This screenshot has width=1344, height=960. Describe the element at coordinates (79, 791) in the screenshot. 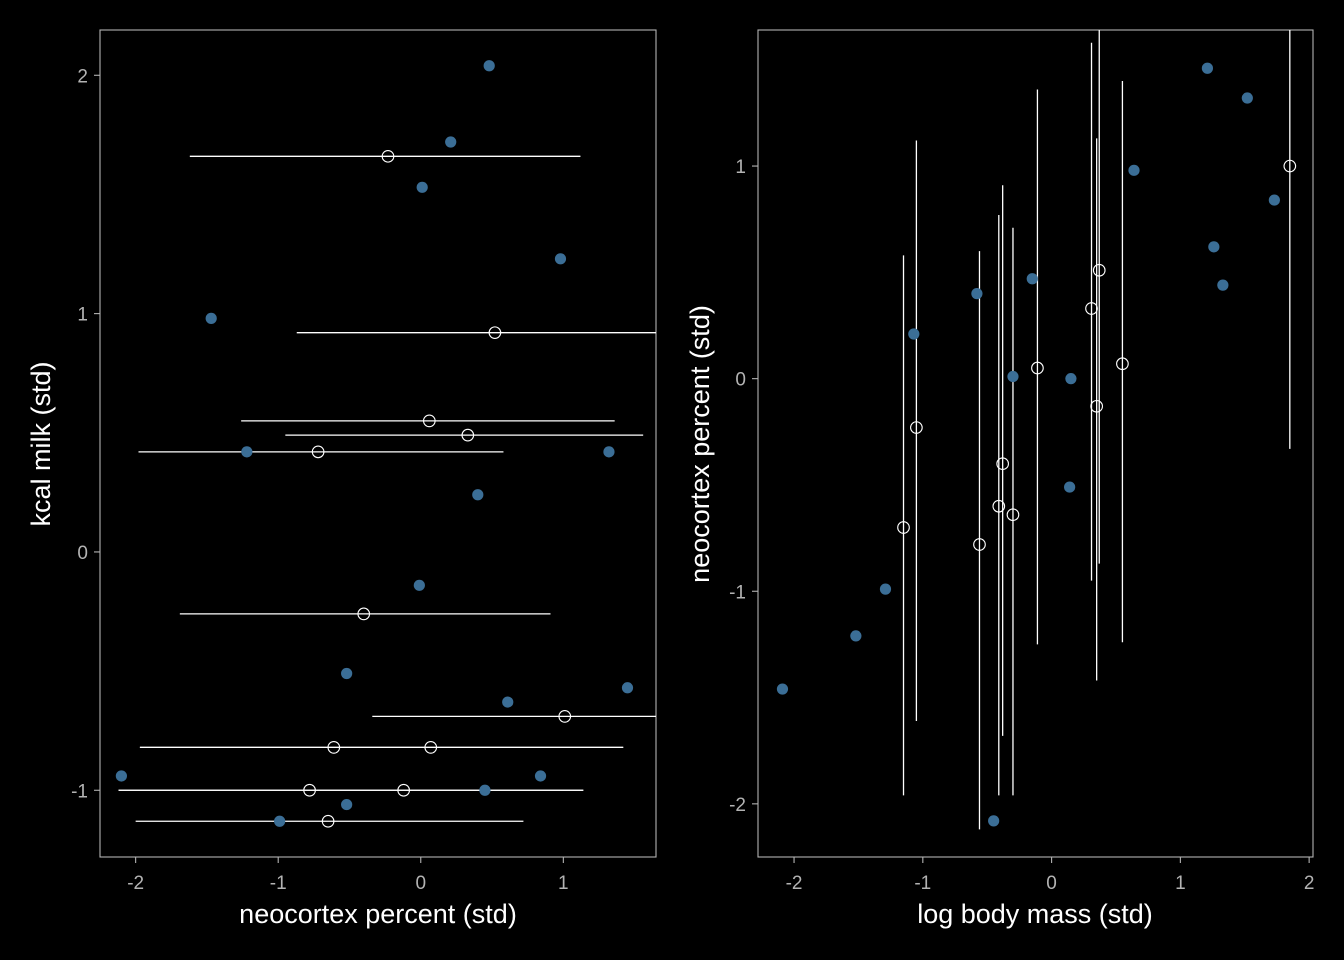

I see `left-y-tick-label: -1` at that location.